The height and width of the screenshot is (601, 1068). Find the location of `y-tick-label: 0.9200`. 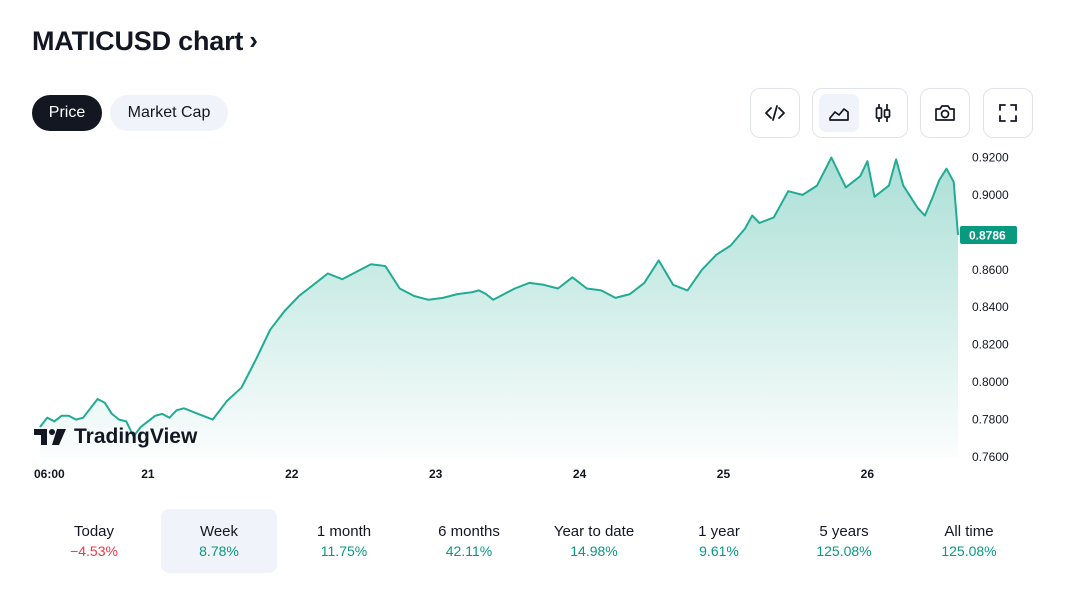

y-tick-label: 0.9200 is located at coordinates (990, 158).